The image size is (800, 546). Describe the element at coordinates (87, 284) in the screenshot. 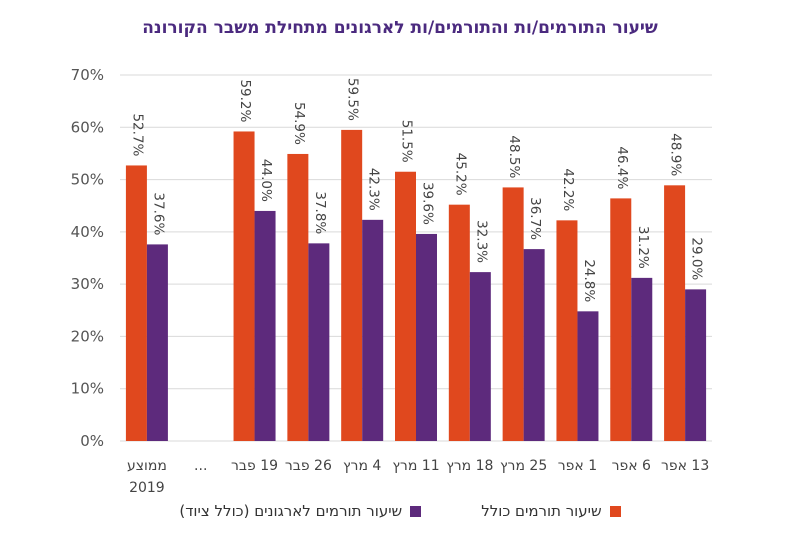

I see `y-tick-label: 30%` at that location.